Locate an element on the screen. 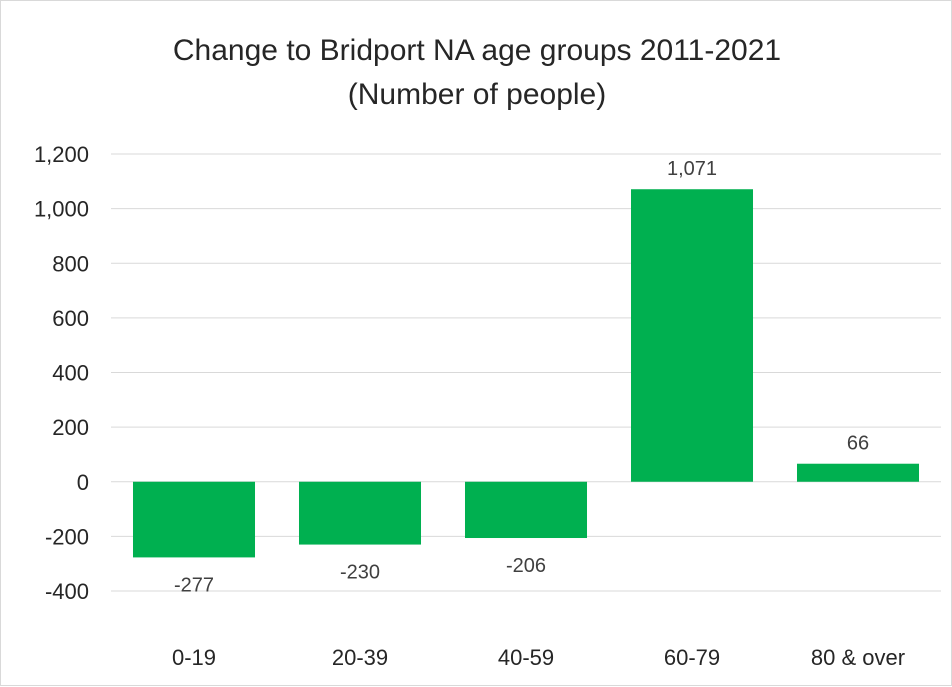 This screenshot has width=952, height=687. x-tick-label: 80 & over is located at coordinates (858, 657).